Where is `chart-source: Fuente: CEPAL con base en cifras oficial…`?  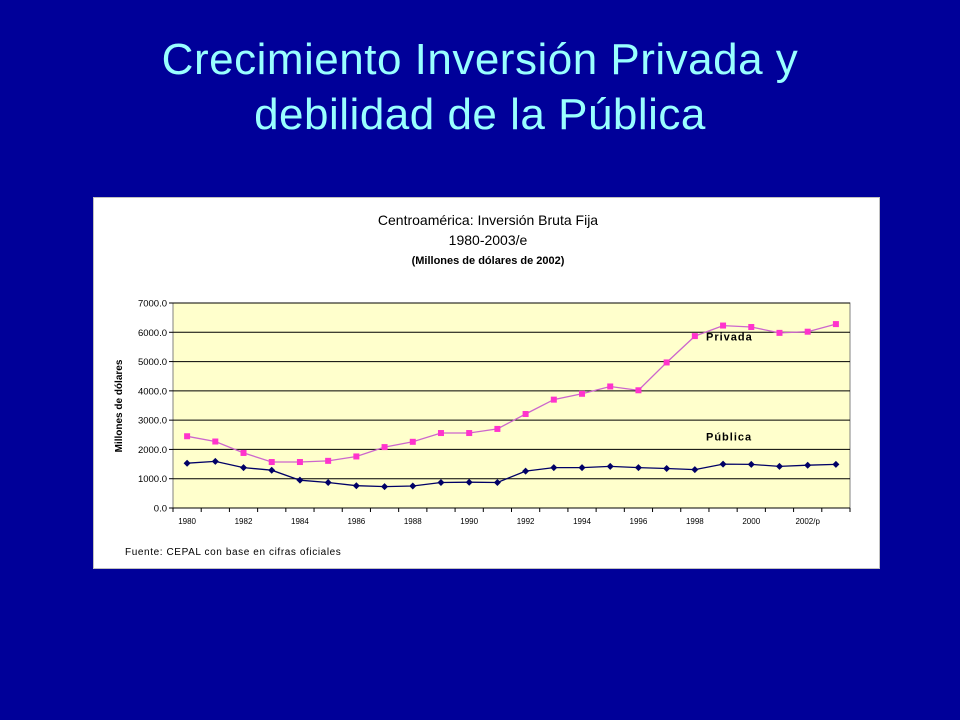 chart-source: Fuente: CEPAL con base en cifras oficial… is located at coordinates (233, 552).